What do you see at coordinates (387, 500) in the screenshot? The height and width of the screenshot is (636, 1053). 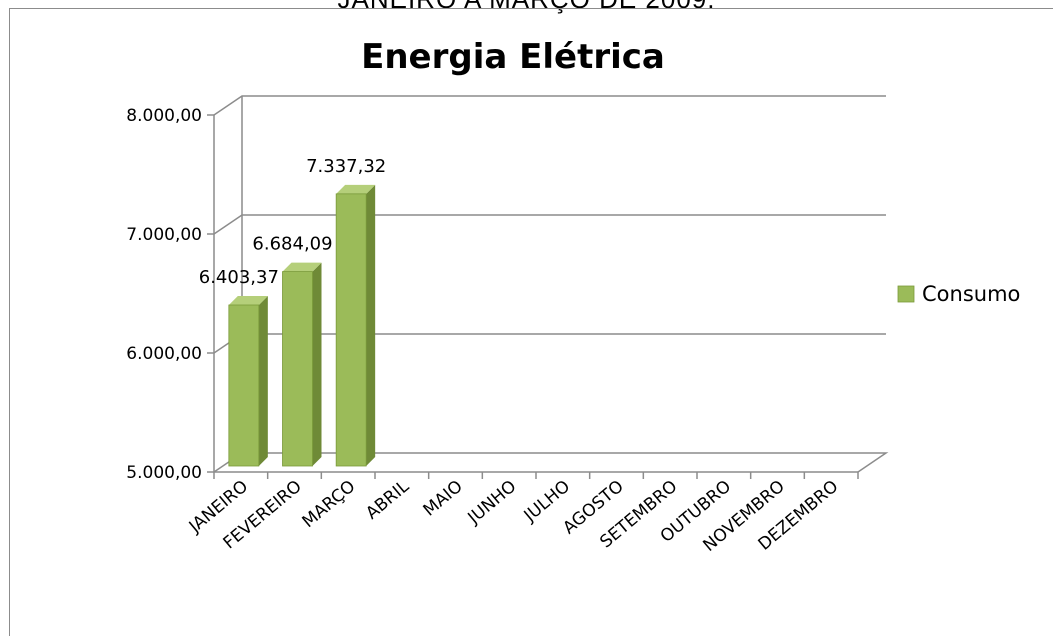 I see `x-tick-label: ABRIL` at bounding box center [387, 500].